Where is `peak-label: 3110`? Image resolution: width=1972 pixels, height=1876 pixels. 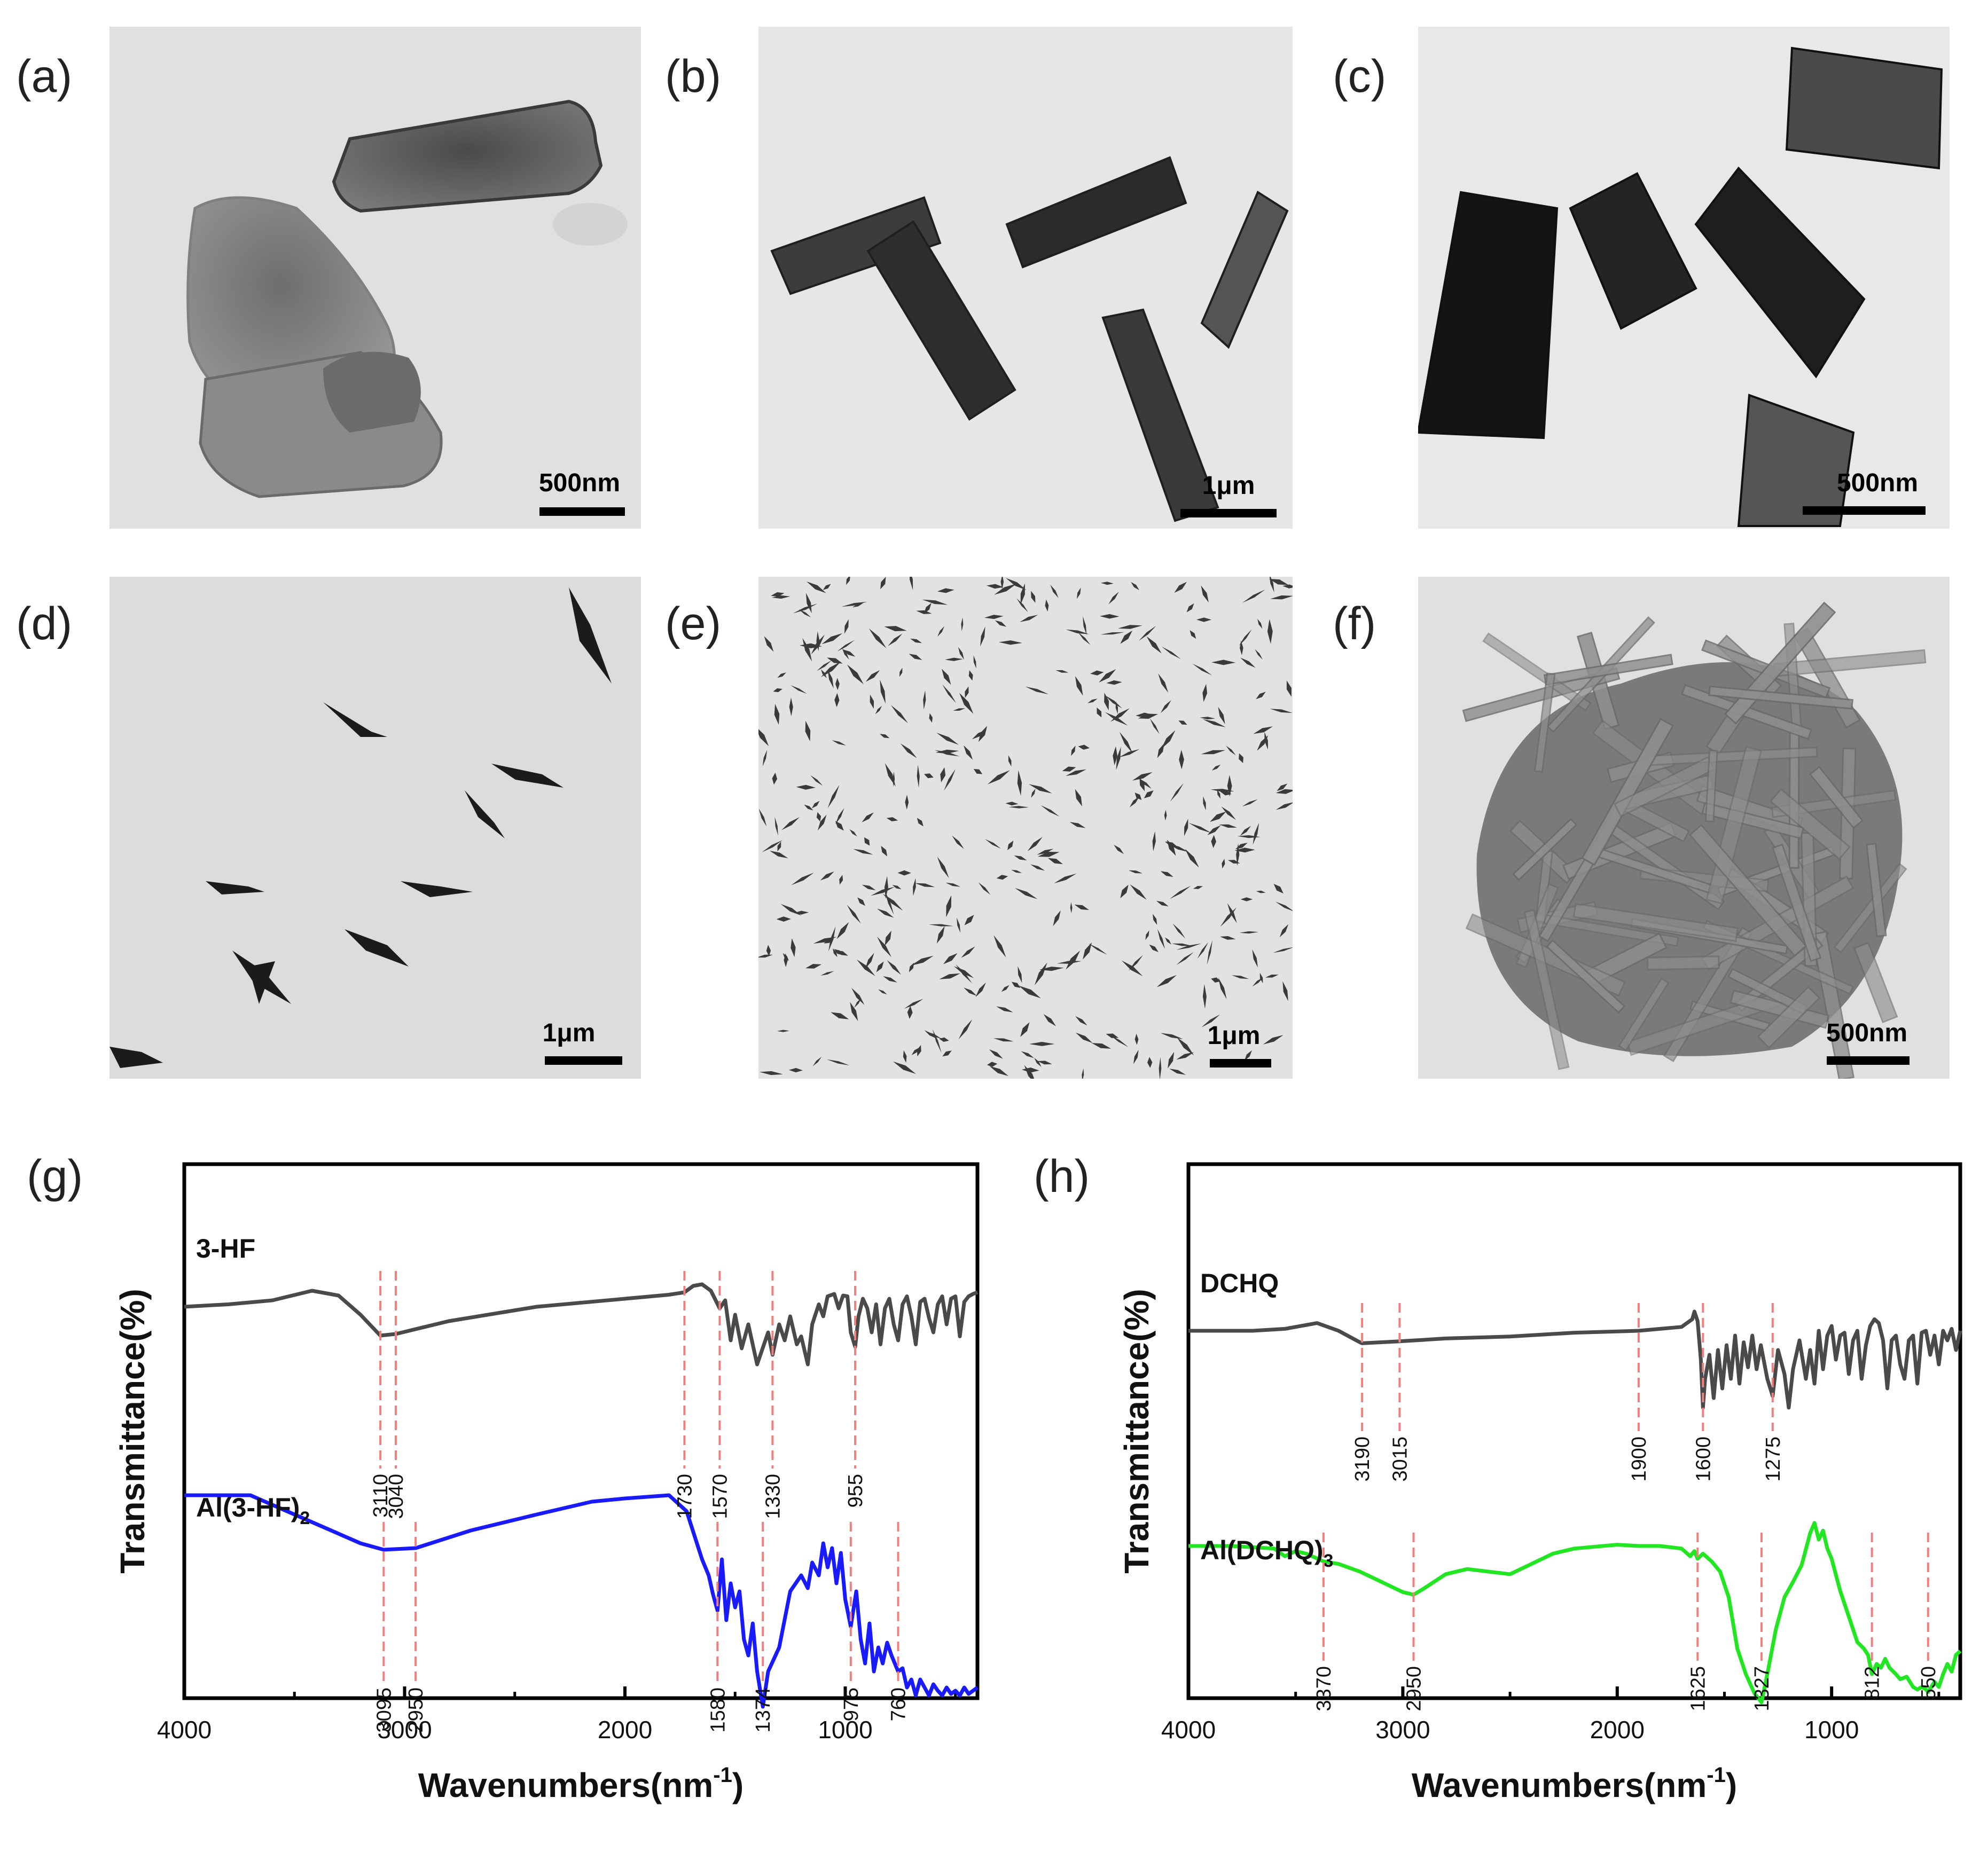 peak-label: 3110 is located at coordinates (381, 1496).